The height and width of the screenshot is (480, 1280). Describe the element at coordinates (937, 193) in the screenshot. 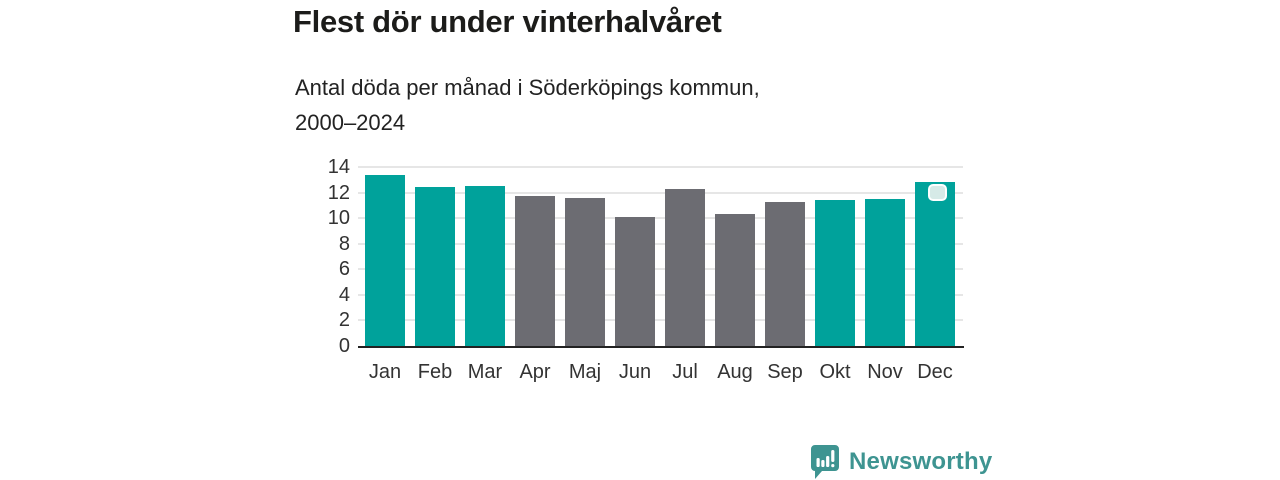

I see `highlight-marker` at that location.